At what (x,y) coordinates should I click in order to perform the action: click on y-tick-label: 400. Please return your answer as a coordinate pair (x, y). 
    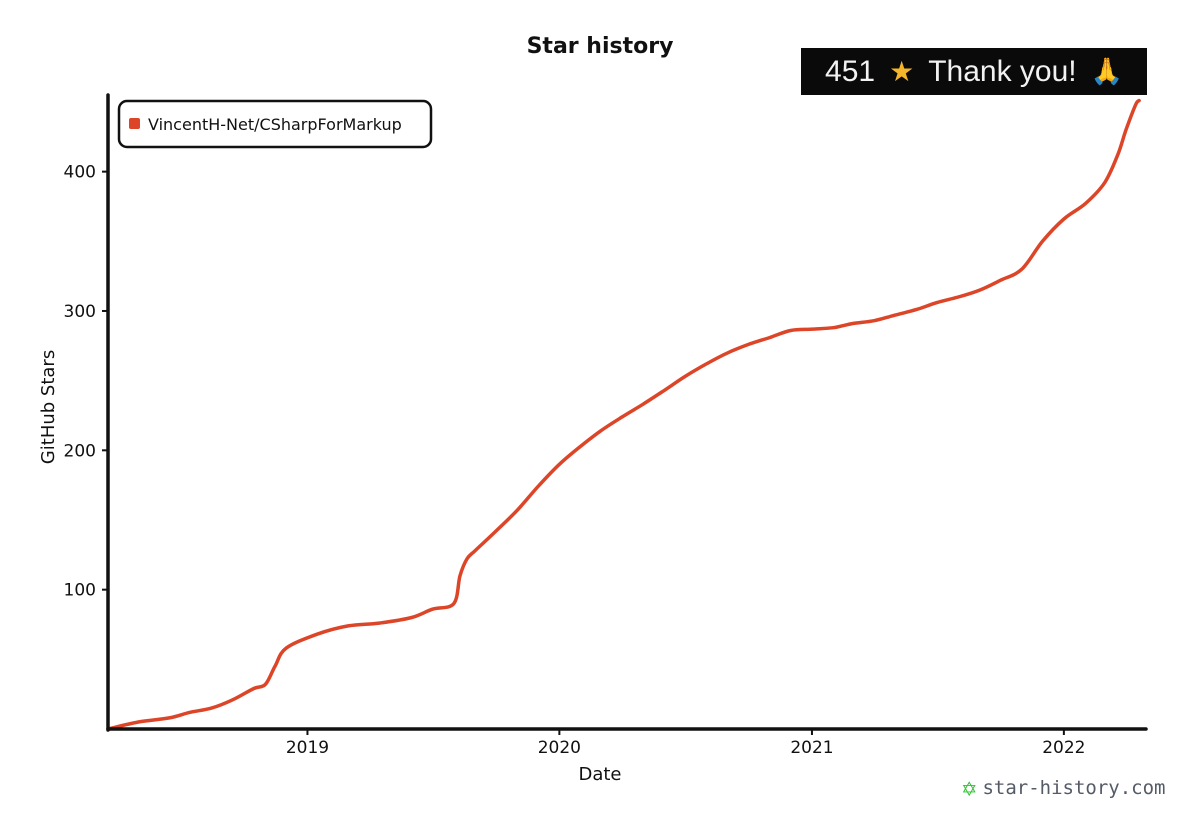
    Looking at the image, I should click on (80, 173).